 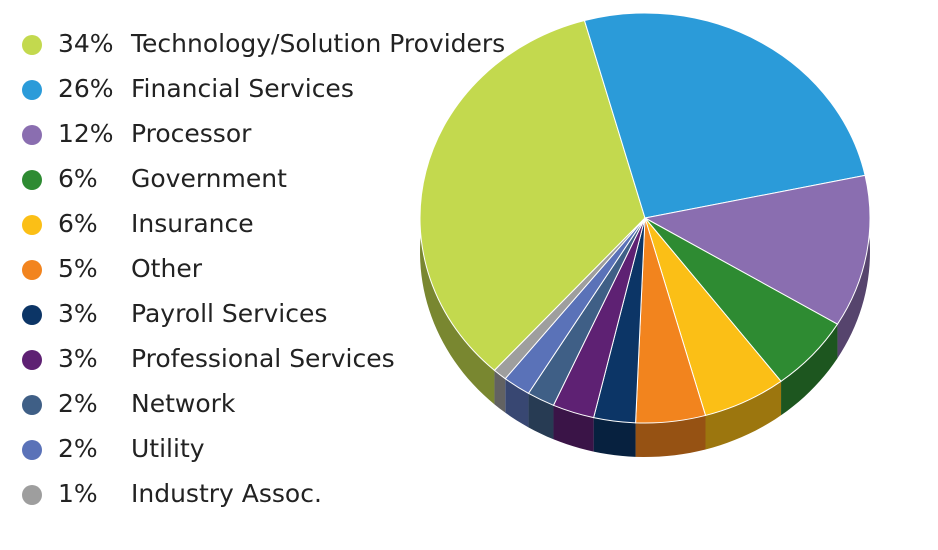 What do you see at coordinates (86, 133) in the screenshot?
I see `legend-value: 12%` at bounding box center [86, 133].